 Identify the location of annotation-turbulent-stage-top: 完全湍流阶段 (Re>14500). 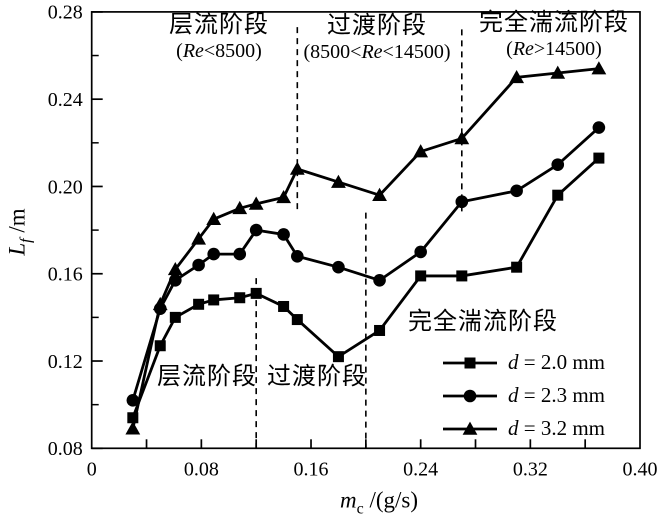
(554, 35).